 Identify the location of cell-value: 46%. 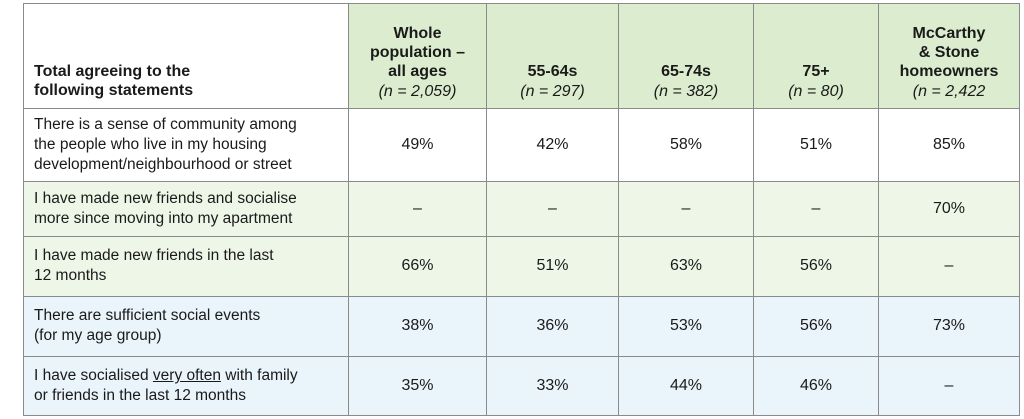
(816, 386).